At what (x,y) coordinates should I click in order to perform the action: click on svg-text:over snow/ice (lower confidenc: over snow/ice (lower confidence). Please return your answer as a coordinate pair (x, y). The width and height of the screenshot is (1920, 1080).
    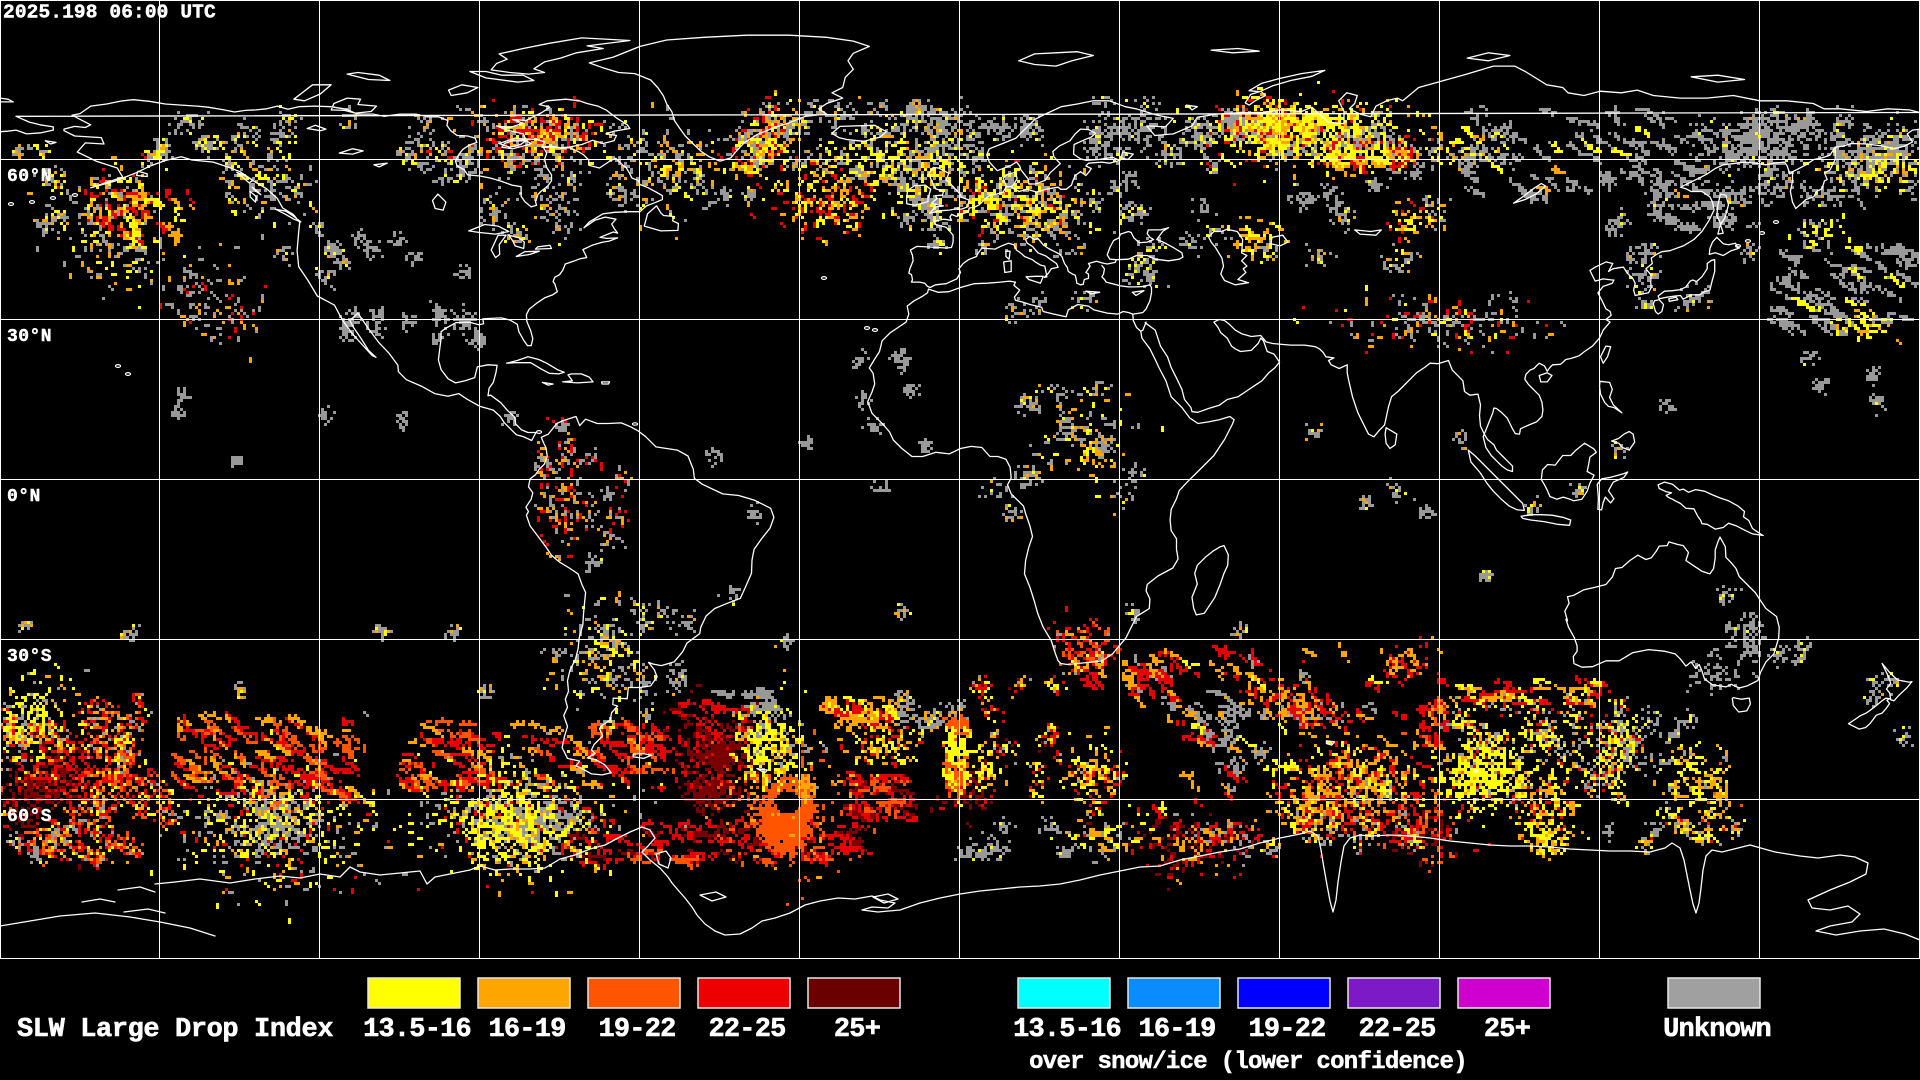
    Looking at the image, I should click on (1248, 1062).